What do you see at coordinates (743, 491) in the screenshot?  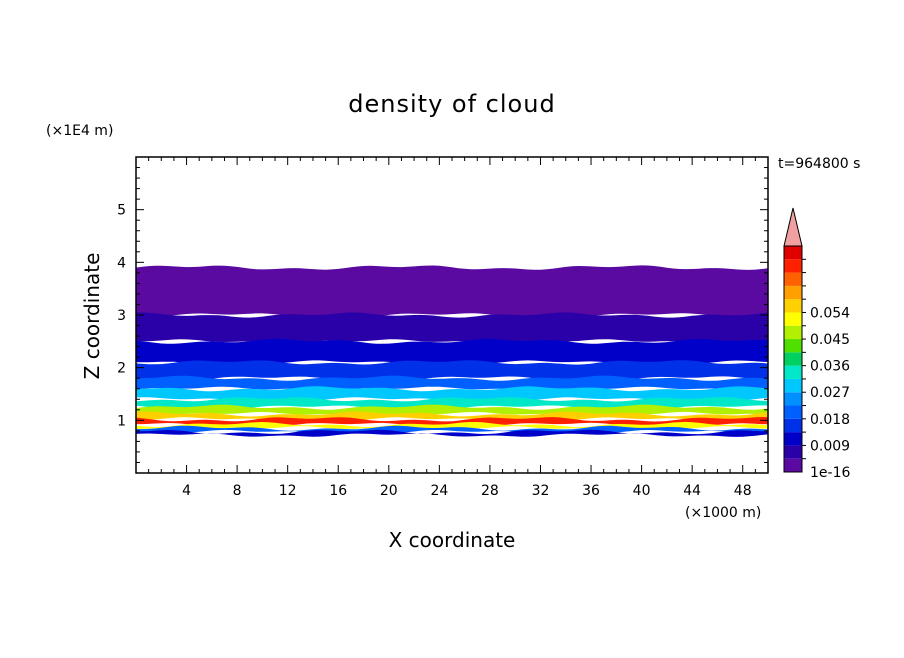 I see `x-tick-label: 48` at bounding box center [743, 491].